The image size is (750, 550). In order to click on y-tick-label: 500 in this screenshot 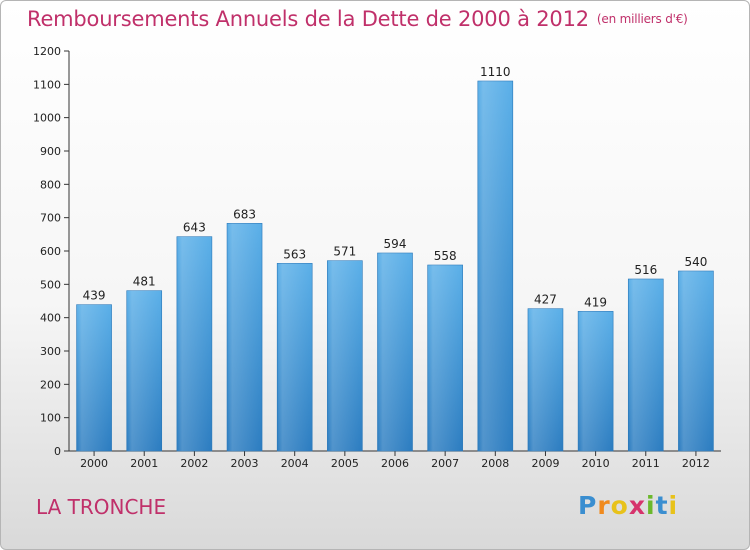, I will do `click(50, 284)`.